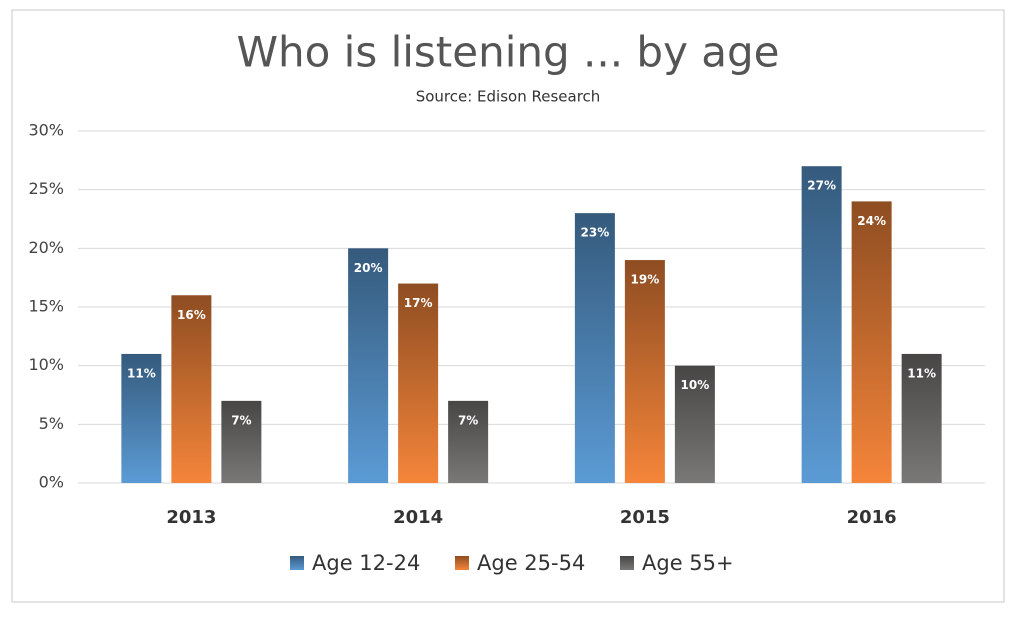 Image resolution: width=1024 pixels, height=620 pixels. I want to click on y-tick-label: 25%, so click(46, 188).